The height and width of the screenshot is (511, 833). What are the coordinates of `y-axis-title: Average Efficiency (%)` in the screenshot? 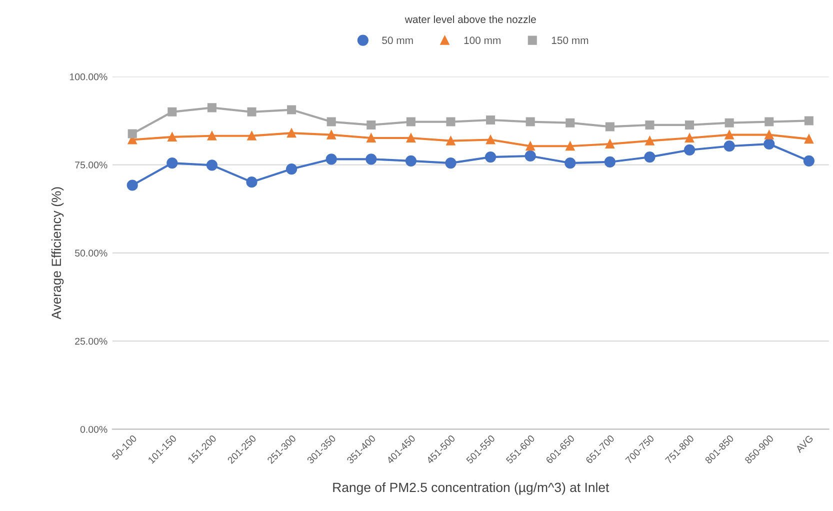 It's located at (57, 253).